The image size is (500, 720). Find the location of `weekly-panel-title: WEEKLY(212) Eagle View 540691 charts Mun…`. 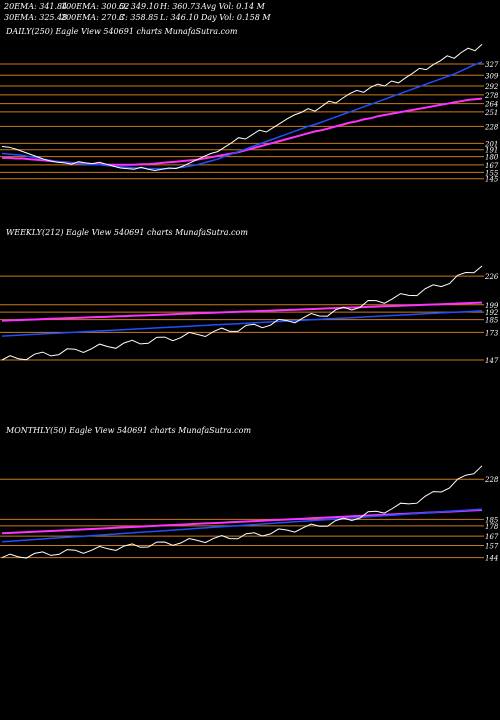

weekly-panel-title: WEEKLY(212) Eagle View 540691 charts Mun… is located at coordinates (127, 232).